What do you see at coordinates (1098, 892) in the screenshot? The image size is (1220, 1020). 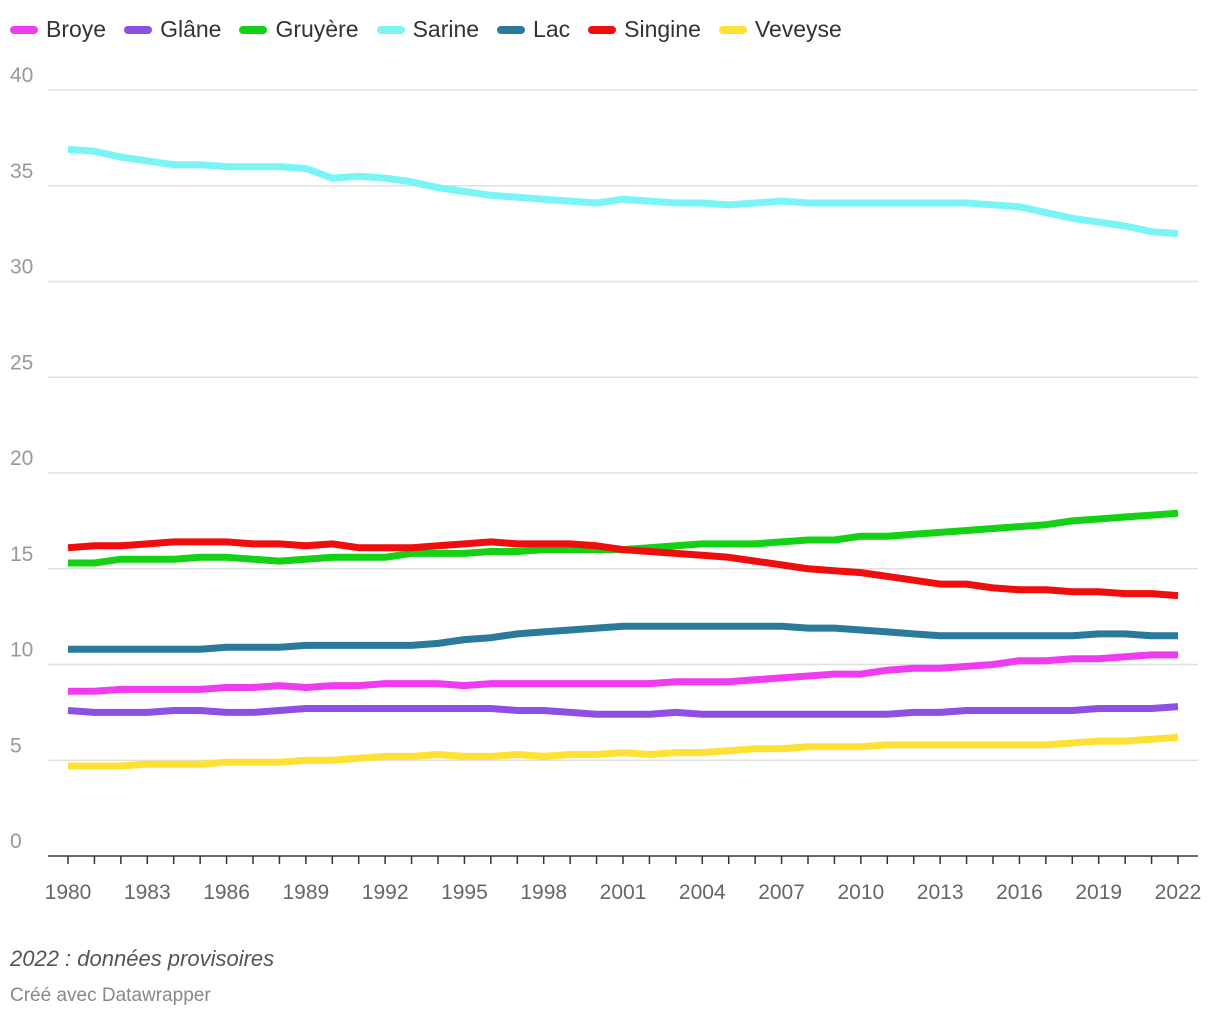 I see `x-tick-label: 2019` at bounding box center [1098, 892].